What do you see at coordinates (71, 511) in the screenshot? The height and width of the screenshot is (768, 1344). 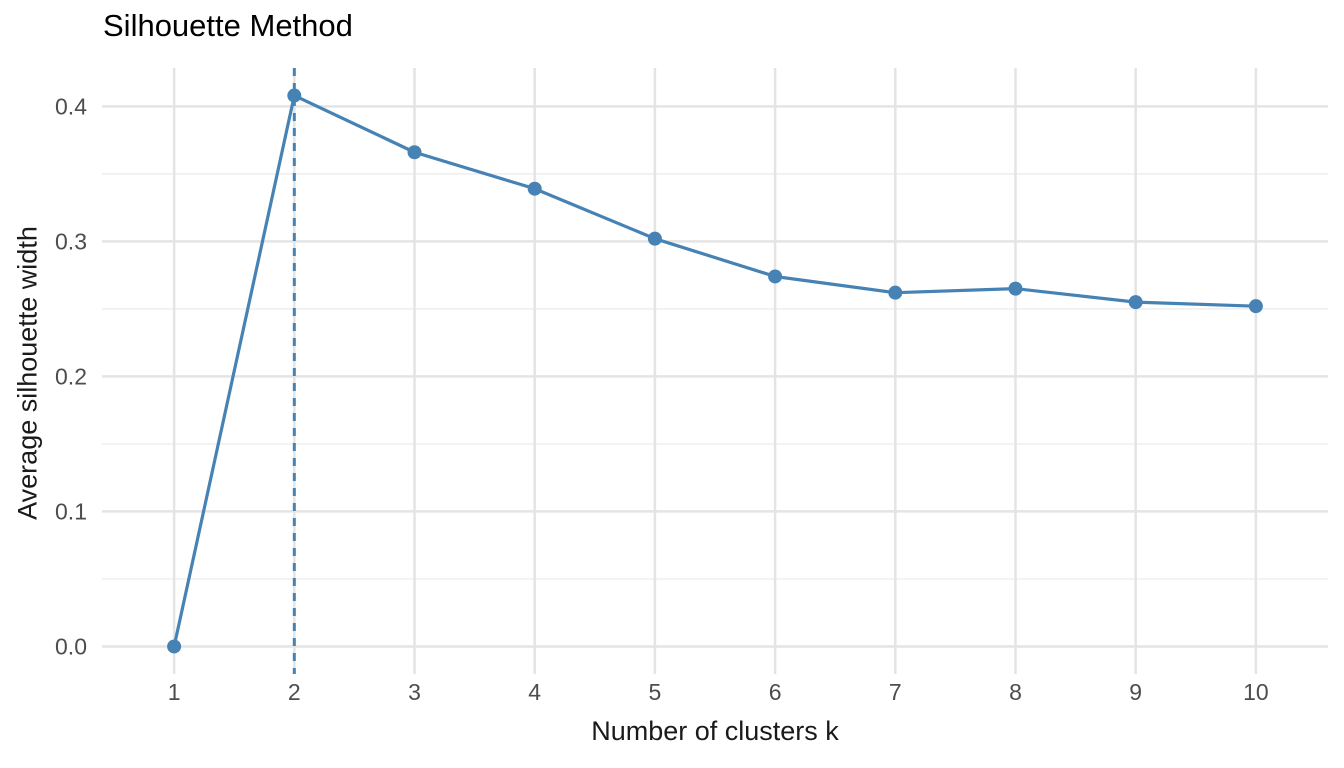 I see `y-tick-label: 0.1` at bounding box center [71, 511].